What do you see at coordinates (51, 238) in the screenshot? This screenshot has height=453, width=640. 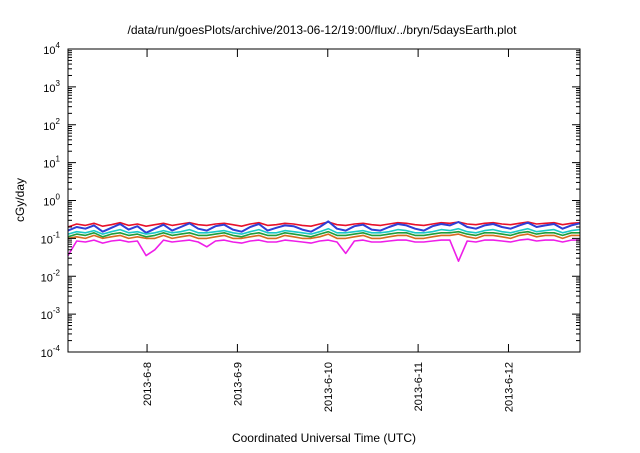 I see `y-tick-label: 10⁻¹` at bounding box center [51, 238].